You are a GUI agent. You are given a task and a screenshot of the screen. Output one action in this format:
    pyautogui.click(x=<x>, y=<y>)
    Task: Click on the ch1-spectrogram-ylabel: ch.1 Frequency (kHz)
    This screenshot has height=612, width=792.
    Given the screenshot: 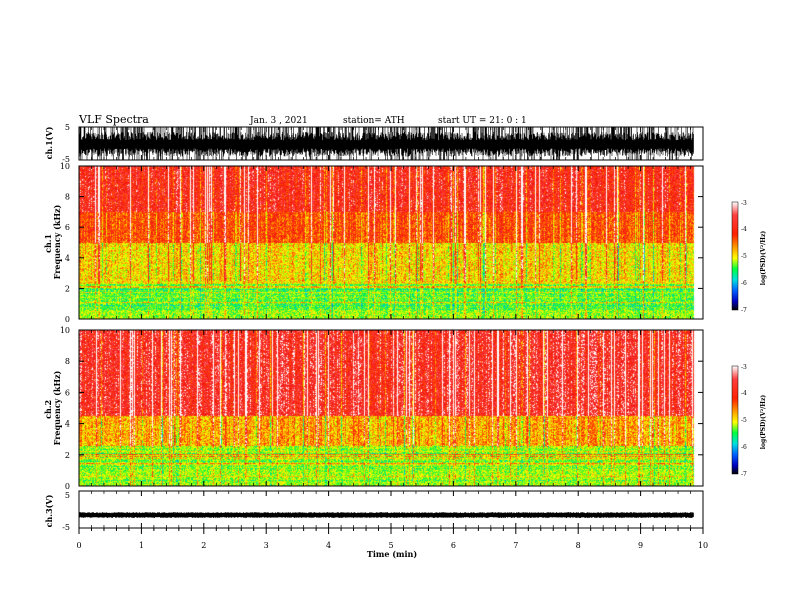 What is the action you would take?
    pyautogui.click(x=52, y=241)
    